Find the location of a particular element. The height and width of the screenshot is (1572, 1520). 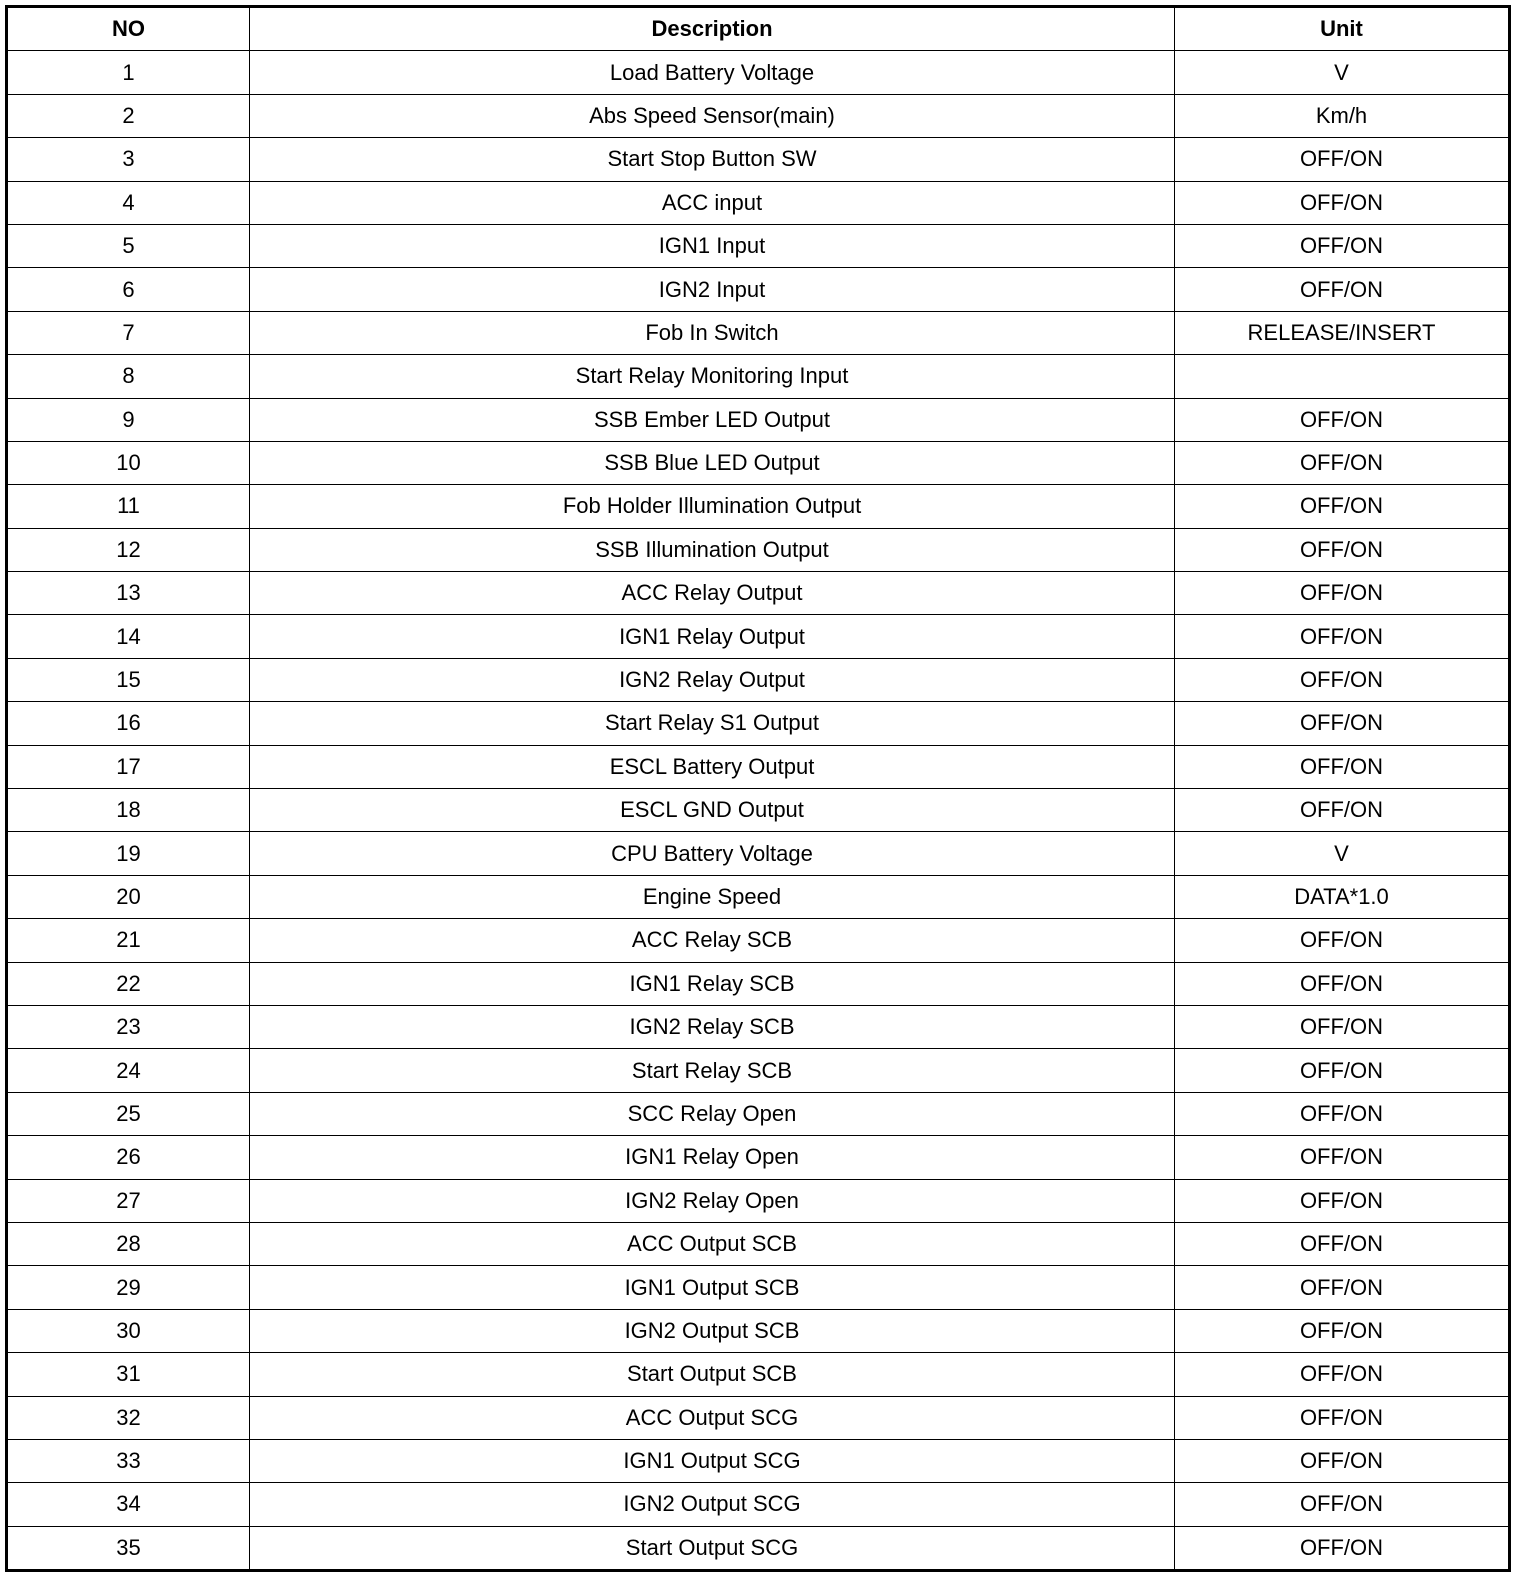

cell-no: 5 is located at coordinates (128, 246).